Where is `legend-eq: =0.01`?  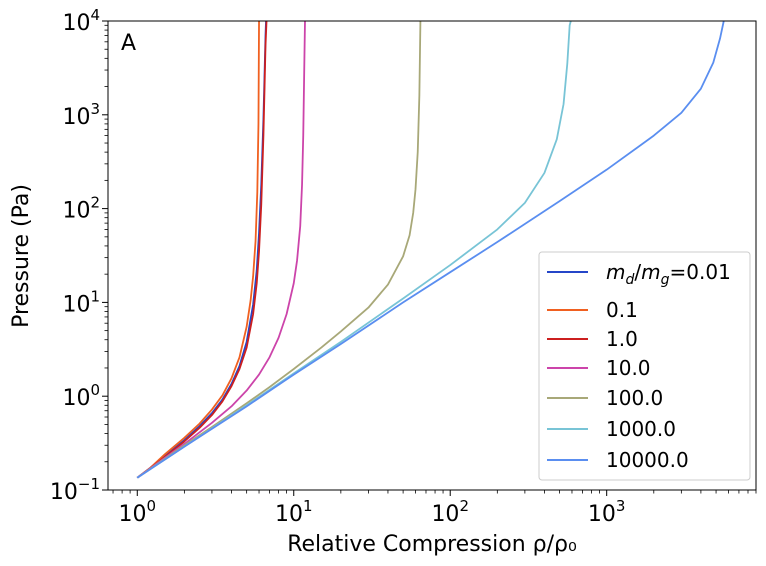
legend-eq: =0.01 is located at coordinates (700, 272).